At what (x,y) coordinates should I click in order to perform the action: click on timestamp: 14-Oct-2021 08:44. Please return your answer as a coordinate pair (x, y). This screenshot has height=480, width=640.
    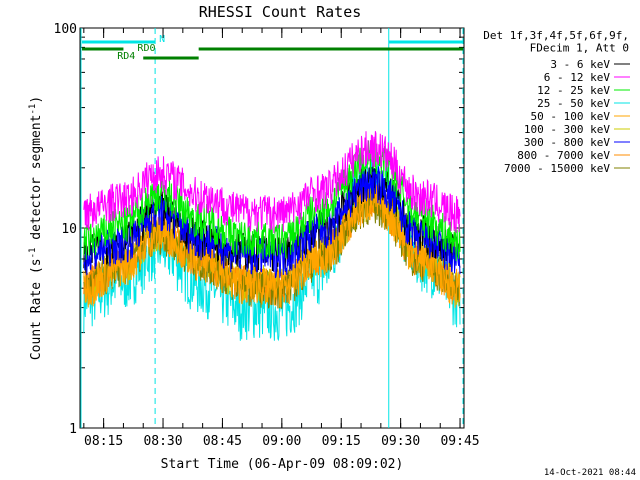
    Looking at the image, I should click on (590, 473).